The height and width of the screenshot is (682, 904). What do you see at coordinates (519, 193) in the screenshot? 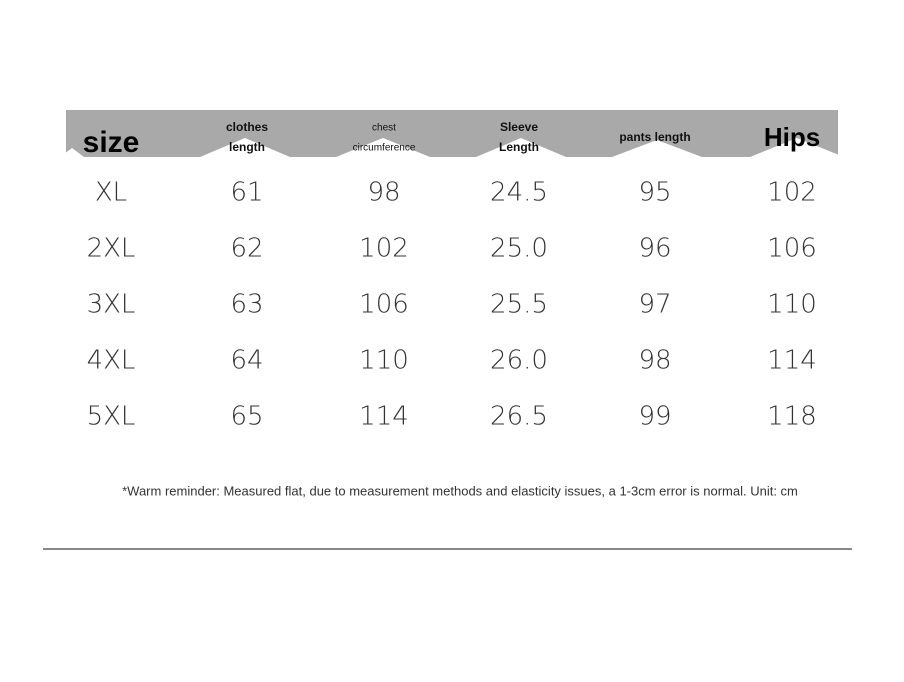
I see `cell: 24.5` at bounding box center [519, 193].